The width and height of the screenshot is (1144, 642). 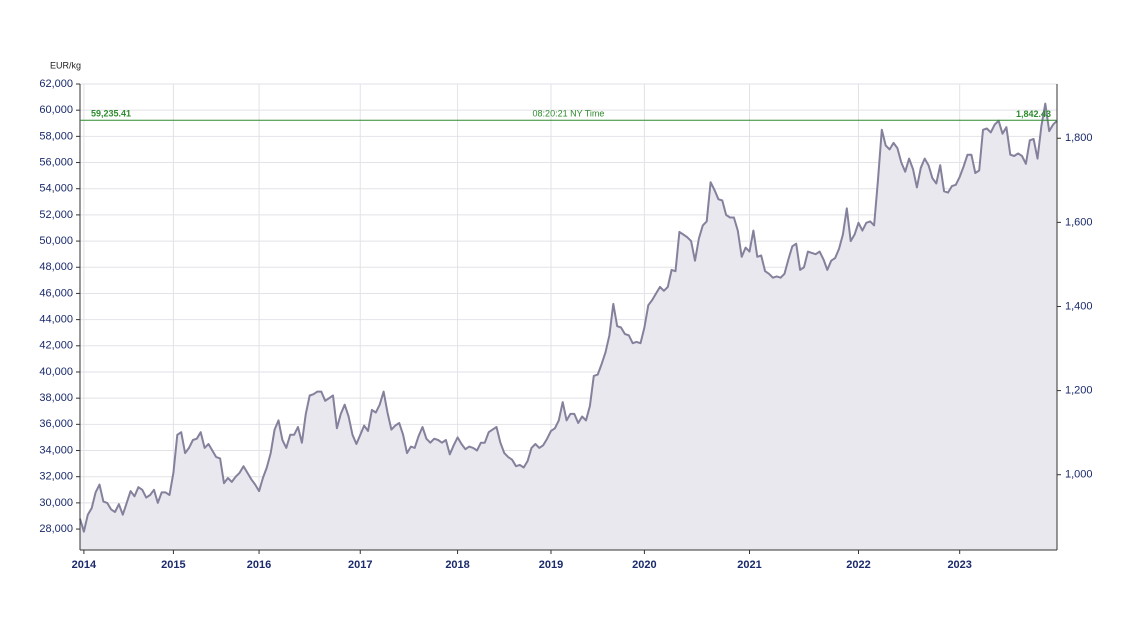 What do you see at coordinates (65, 65) in the screenshot?
I see `y-axis-label: EUR/kg` at bounding box center [65, 65].